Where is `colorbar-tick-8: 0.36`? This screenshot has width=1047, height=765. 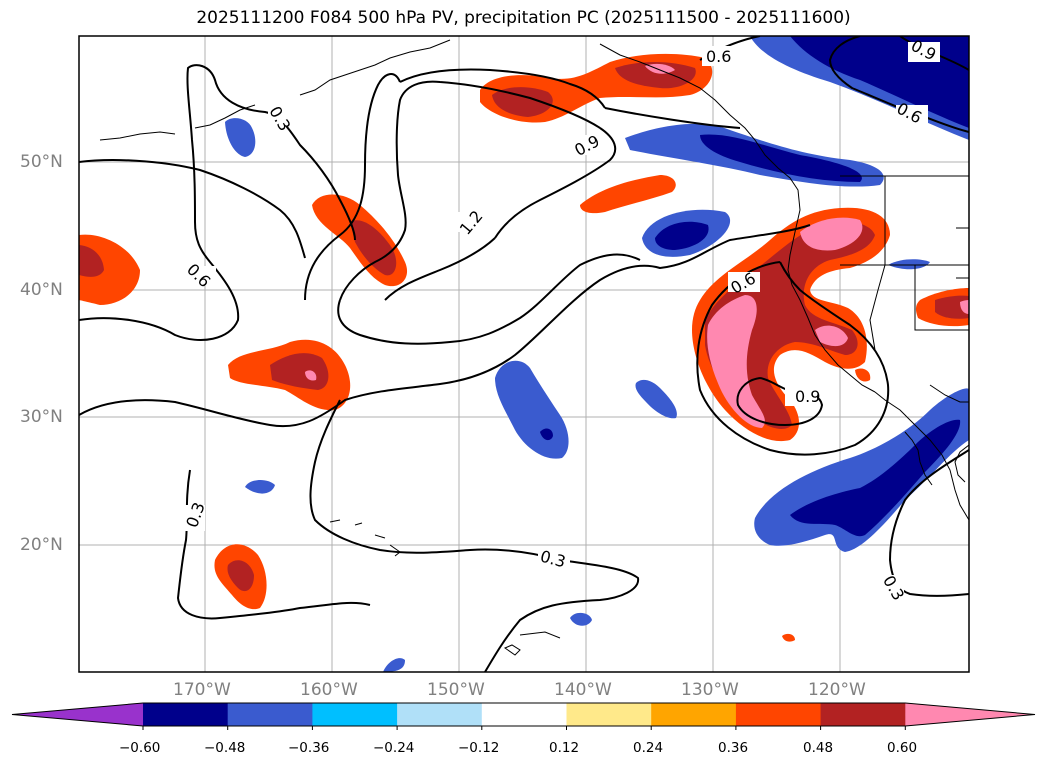
colorbar-tick-8: 0.36 is located at coordinates (733, 748).